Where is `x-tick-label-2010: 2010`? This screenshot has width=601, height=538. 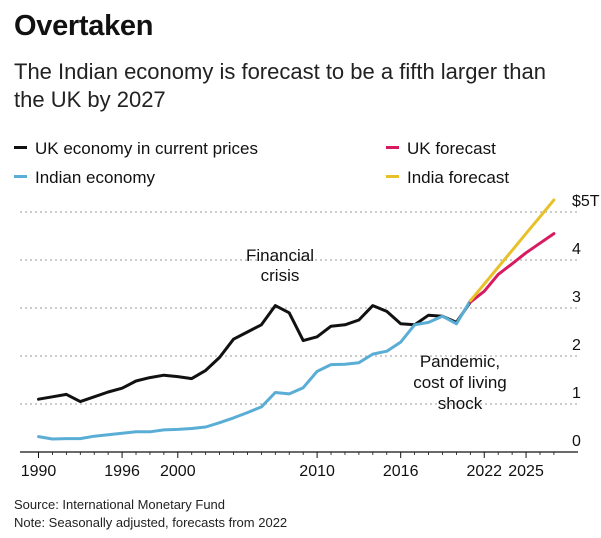 x-tick-label-2010: 2010 is located at coordinates (317, 471).